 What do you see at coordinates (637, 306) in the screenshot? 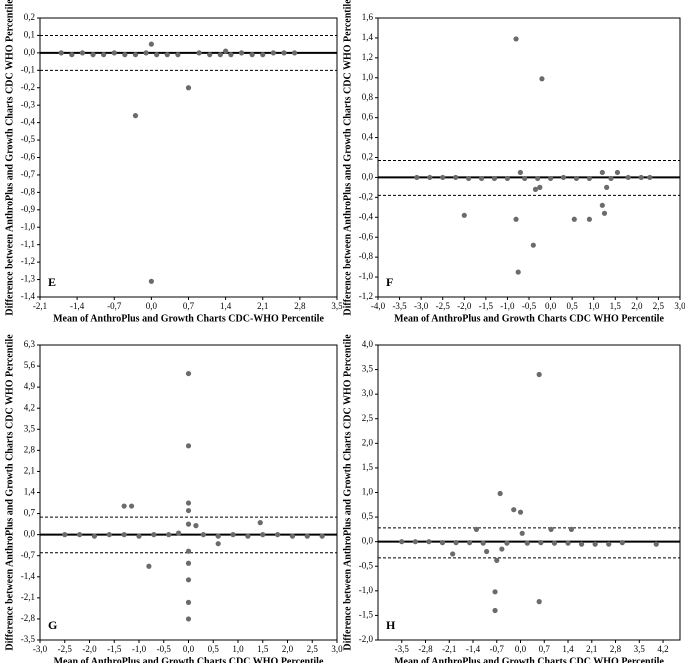
I see `x-tick-label: 2,0` at bounding box center [637, 306].